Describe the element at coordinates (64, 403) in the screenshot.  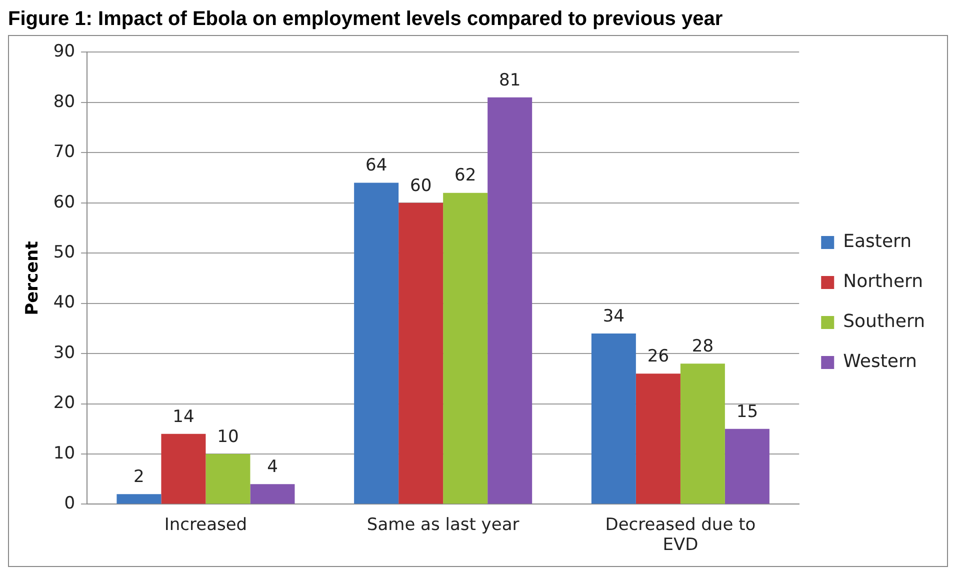
I see `y-tick-label: 20` at that location.